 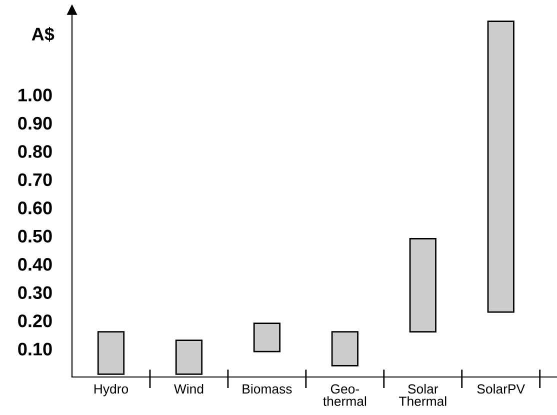 I want to click on x-tick-label: Biomass, so click(x=267, y=389).